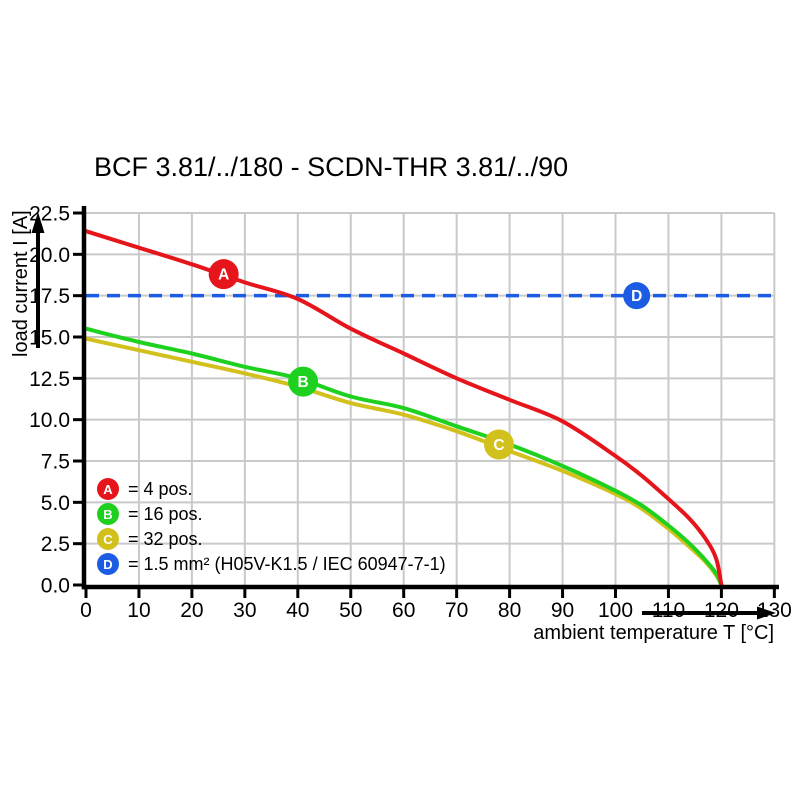  Describe the element at coordinates (331, 167) in the screenshot. I see `chart-title: BCF 3.81/../180 - SCDN-THR 3.81/../90` at that location.